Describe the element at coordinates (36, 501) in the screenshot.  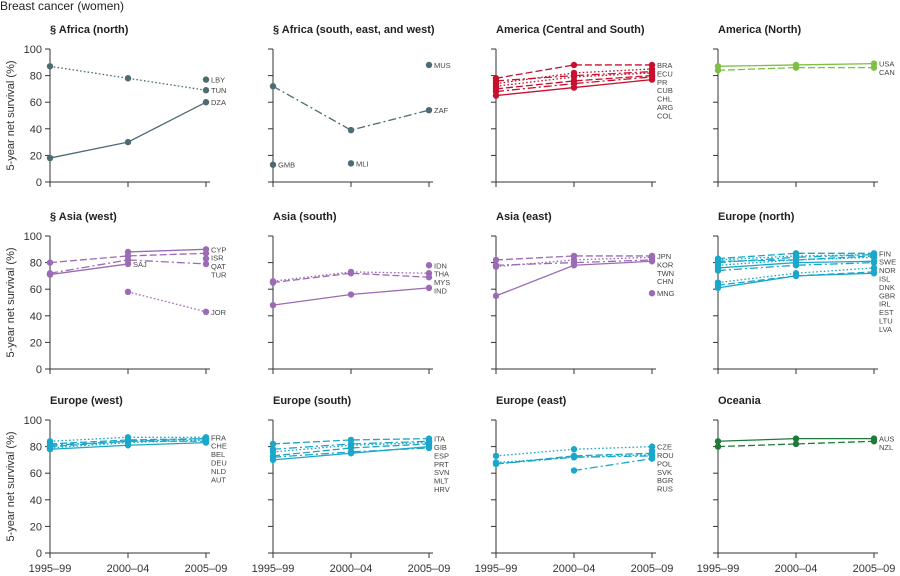
I see `y-tick-label: 40` at that location.